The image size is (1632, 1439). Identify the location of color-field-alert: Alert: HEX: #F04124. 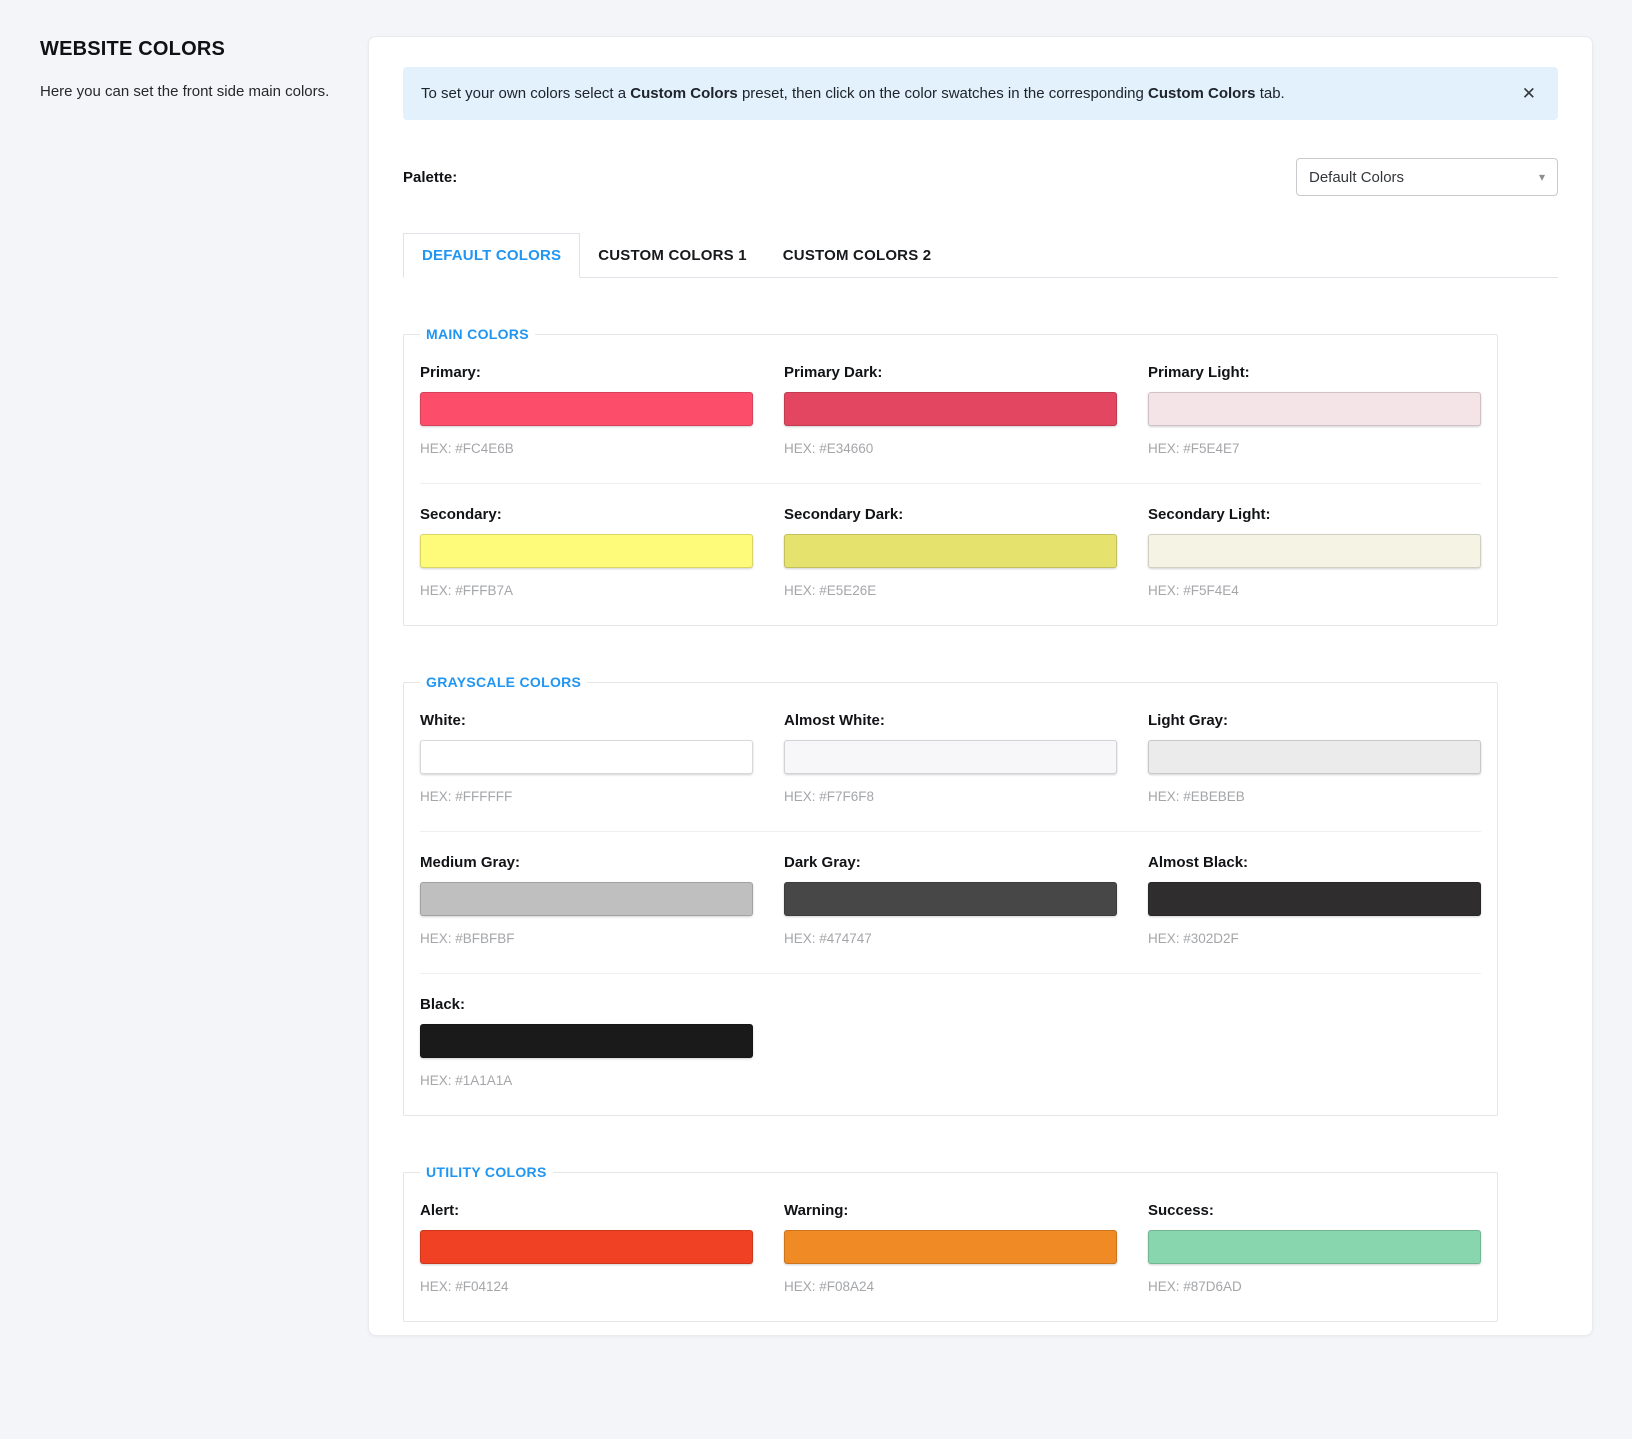
(586, 1248).